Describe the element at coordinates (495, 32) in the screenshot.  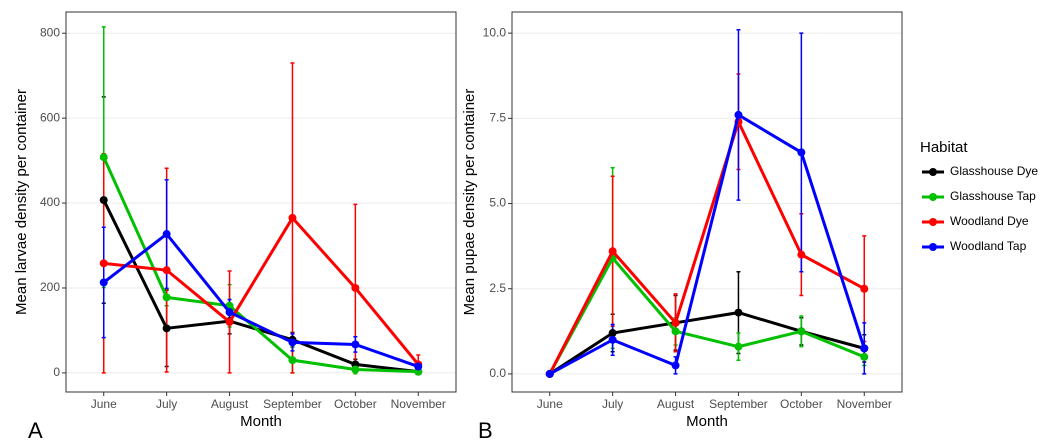
I see `y-tick-label: 10.0` at that location.